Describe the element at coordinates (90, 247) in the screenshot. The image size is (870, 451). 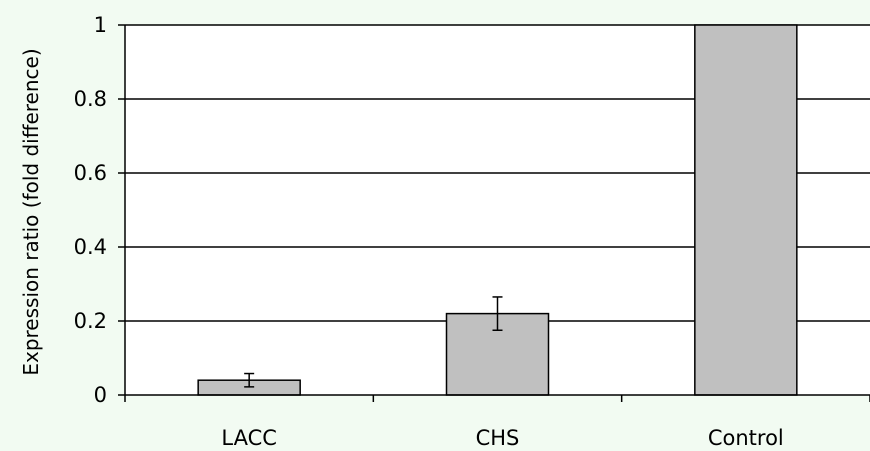
I see `y-tick-label: 0.4` at that location.